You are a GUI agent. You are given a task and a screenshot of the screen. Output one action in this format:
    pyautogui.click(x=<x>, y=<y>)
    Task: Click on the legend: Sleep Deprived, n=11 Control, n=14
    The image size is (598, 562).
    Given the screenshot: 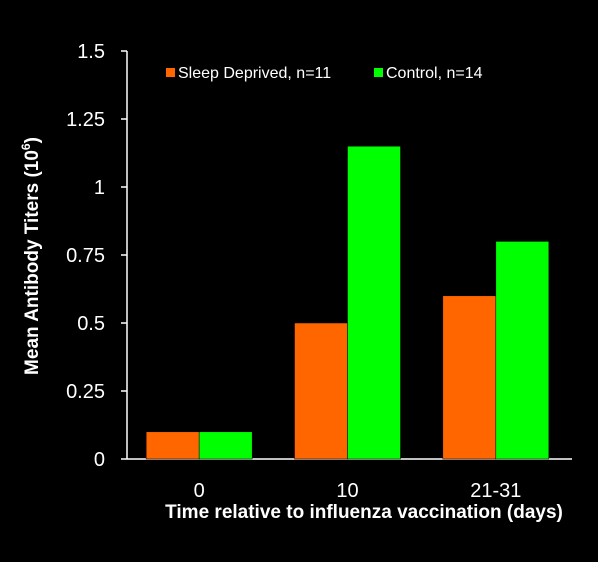 What is the action you would take?
    pyautogui.click(x=324, y=73)
    